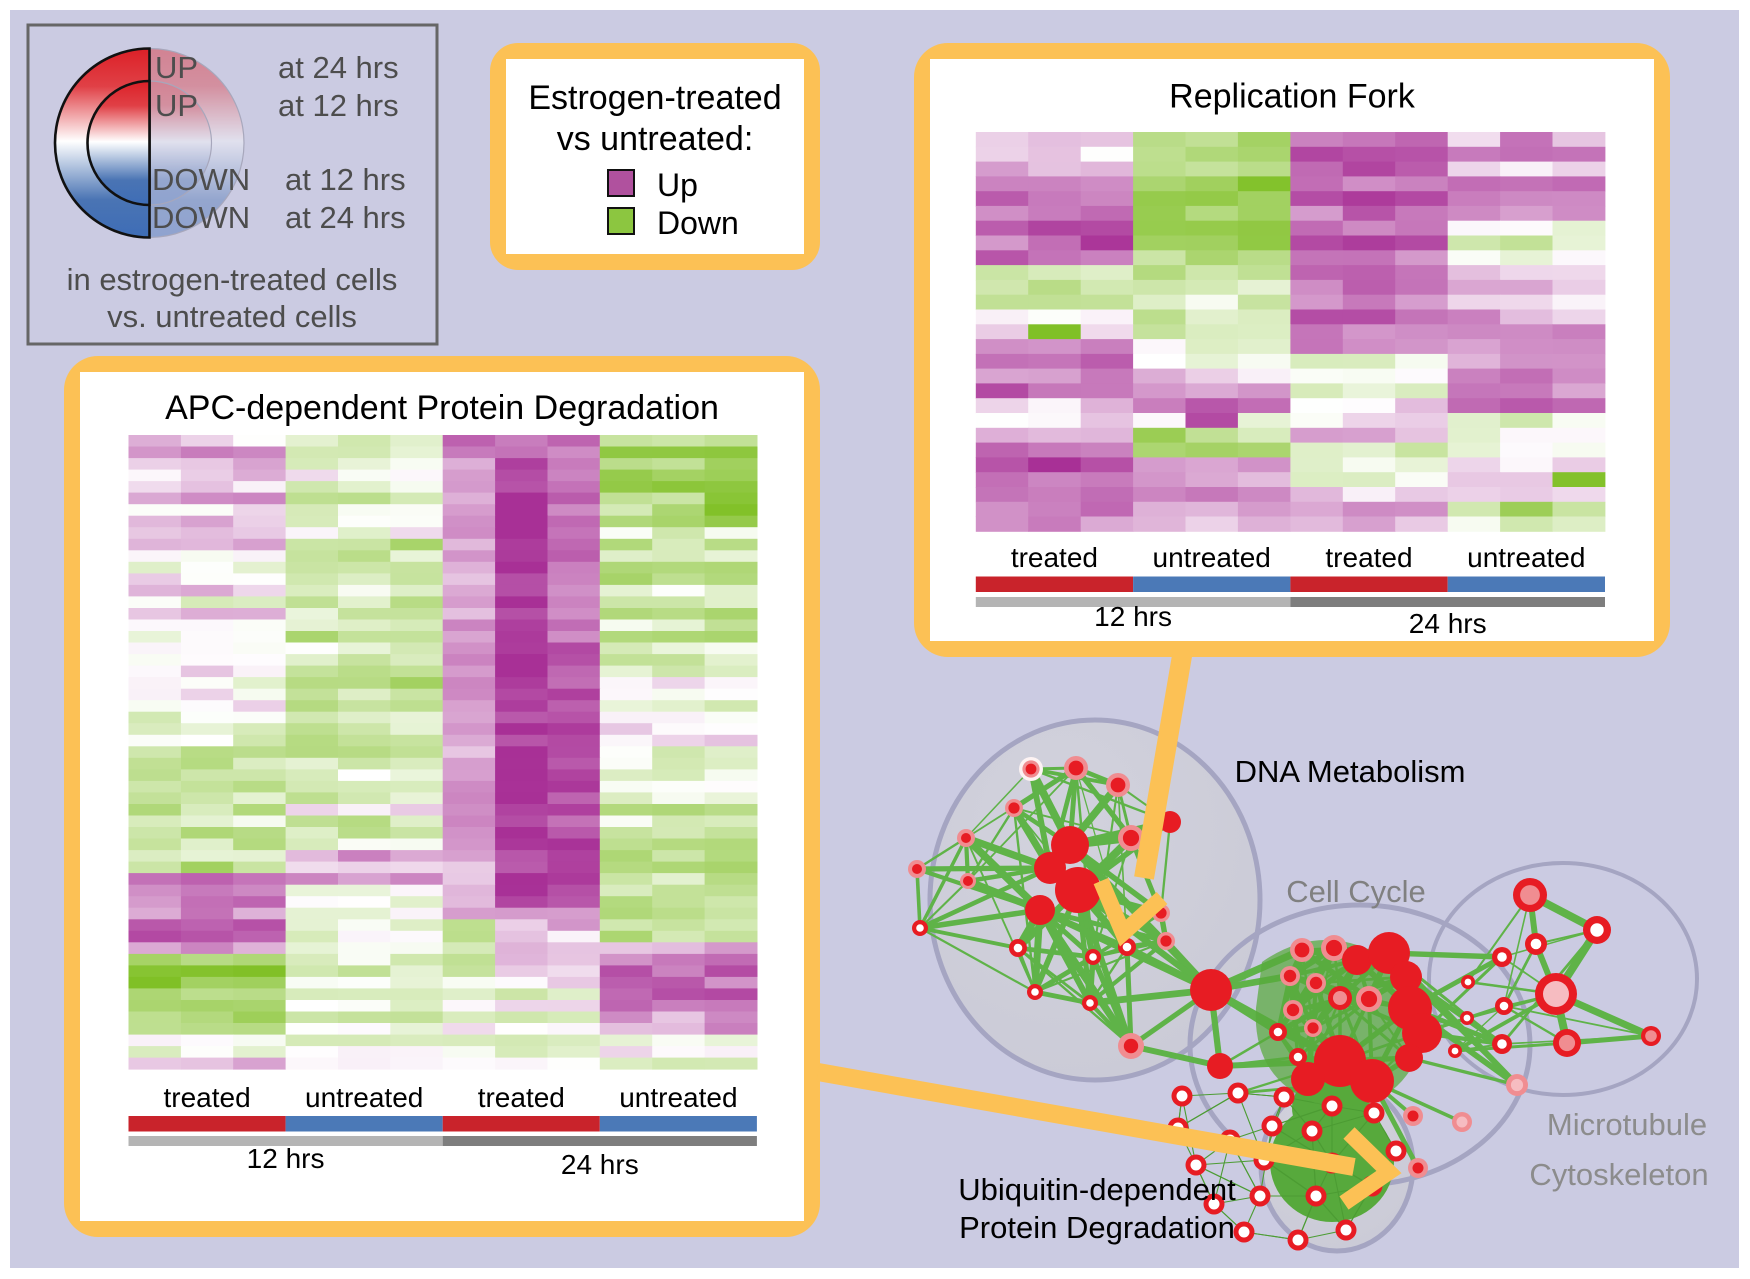 This screenshot has width=1750, height=1279. I want to click on svg-text: Ubiquitin-dependent, so click(1097, 1189).